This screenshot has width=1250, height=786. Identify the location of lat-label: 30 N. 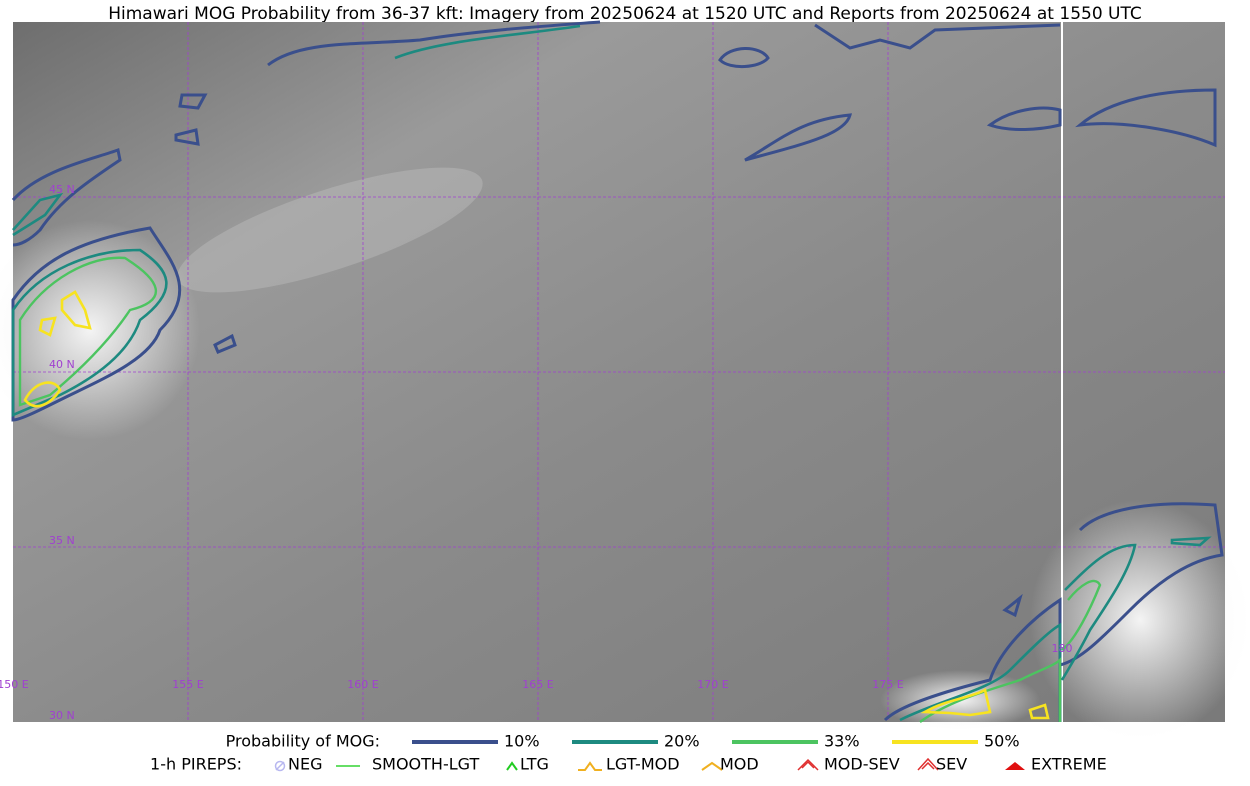
(62, 715).